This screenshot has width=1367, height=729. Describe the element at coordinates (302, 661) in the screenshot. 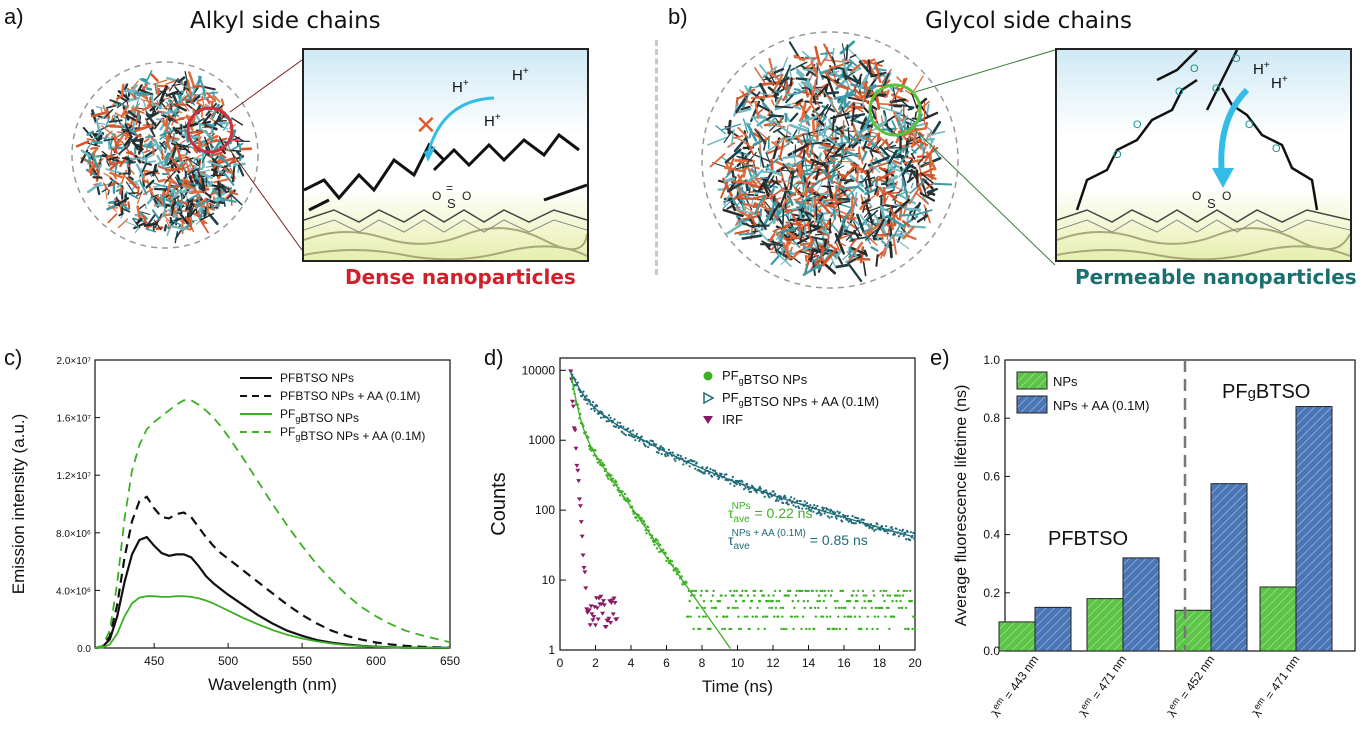

I see `x-tick-label: 550` at that location.